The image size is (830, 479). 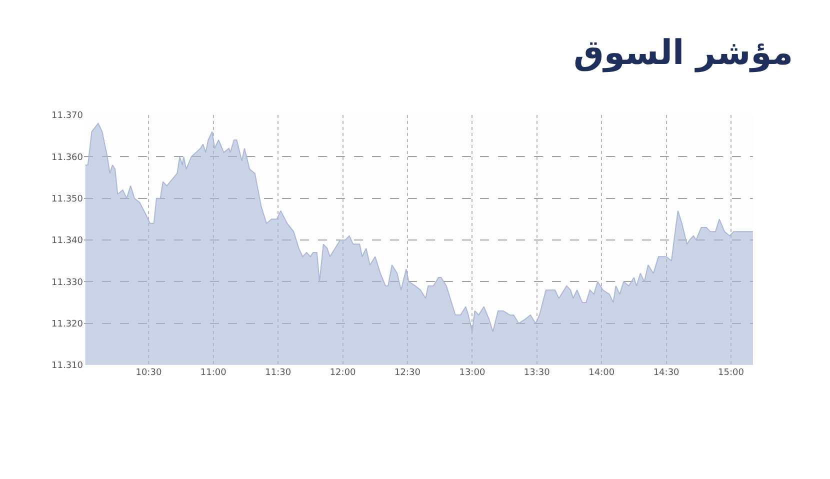 I want to click on x-tick-label: 15:00, so click(x=731, y=373).